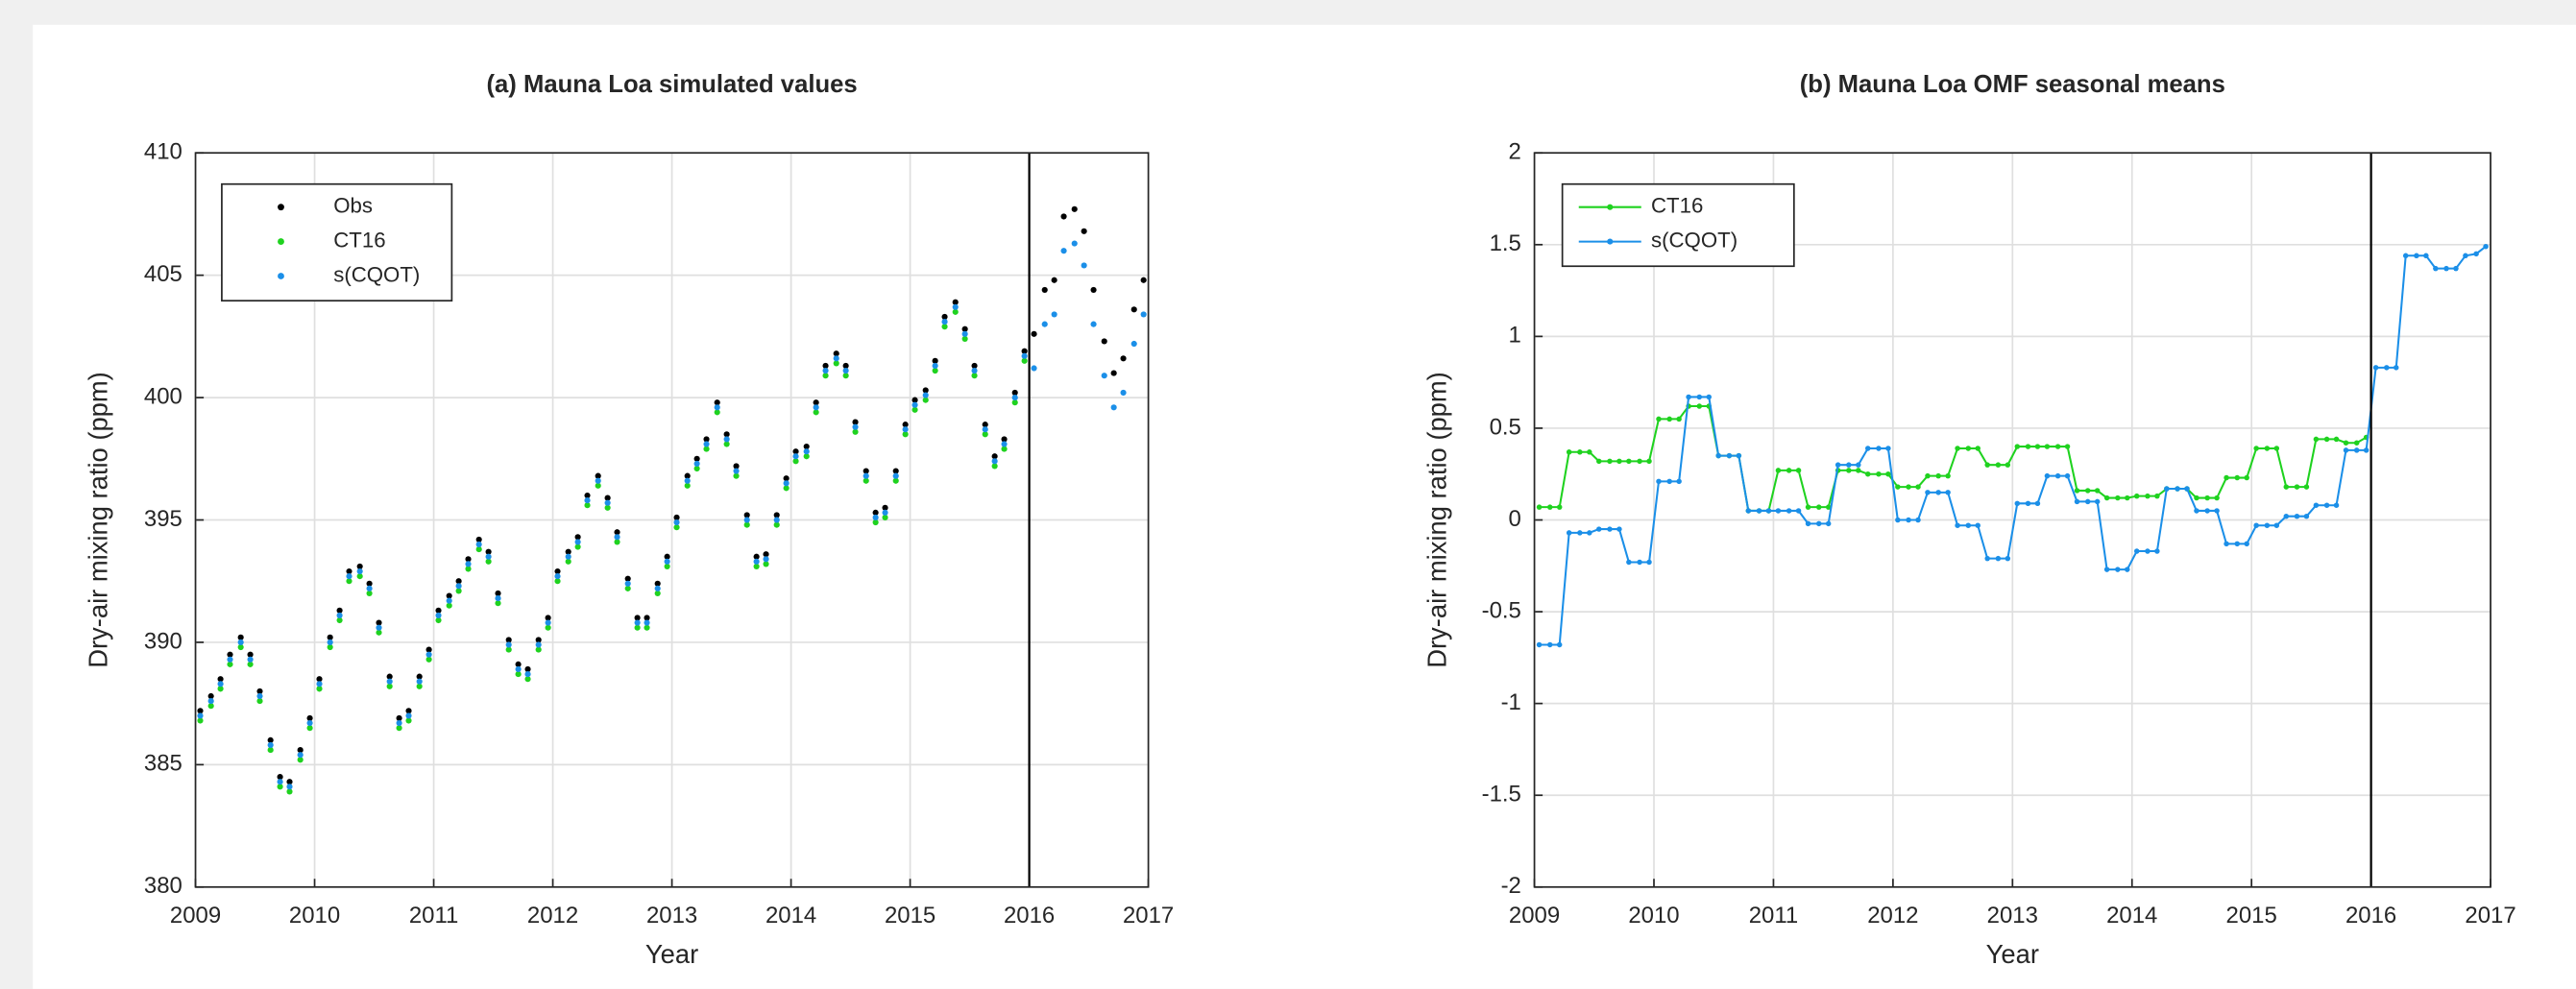 The height and width of the screenshot is (989, 2576). Describe the element at coordinates (2132, 916) in the screenshot. I see `x-tick-label: 2014` at that location.